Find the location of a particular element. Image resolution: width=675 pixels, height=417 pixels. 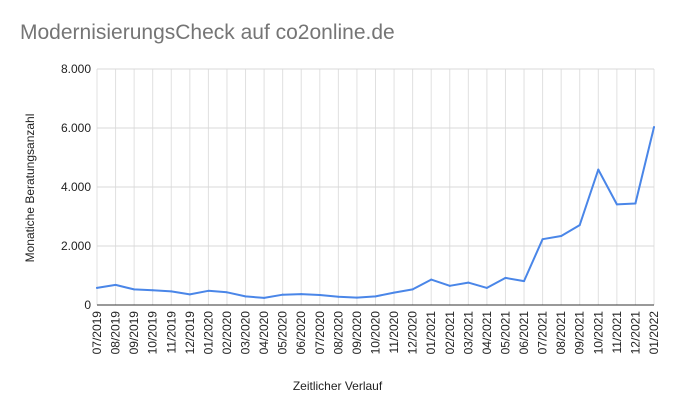

x-tick-label: 04/2021 is located at coordinates (487, 333).